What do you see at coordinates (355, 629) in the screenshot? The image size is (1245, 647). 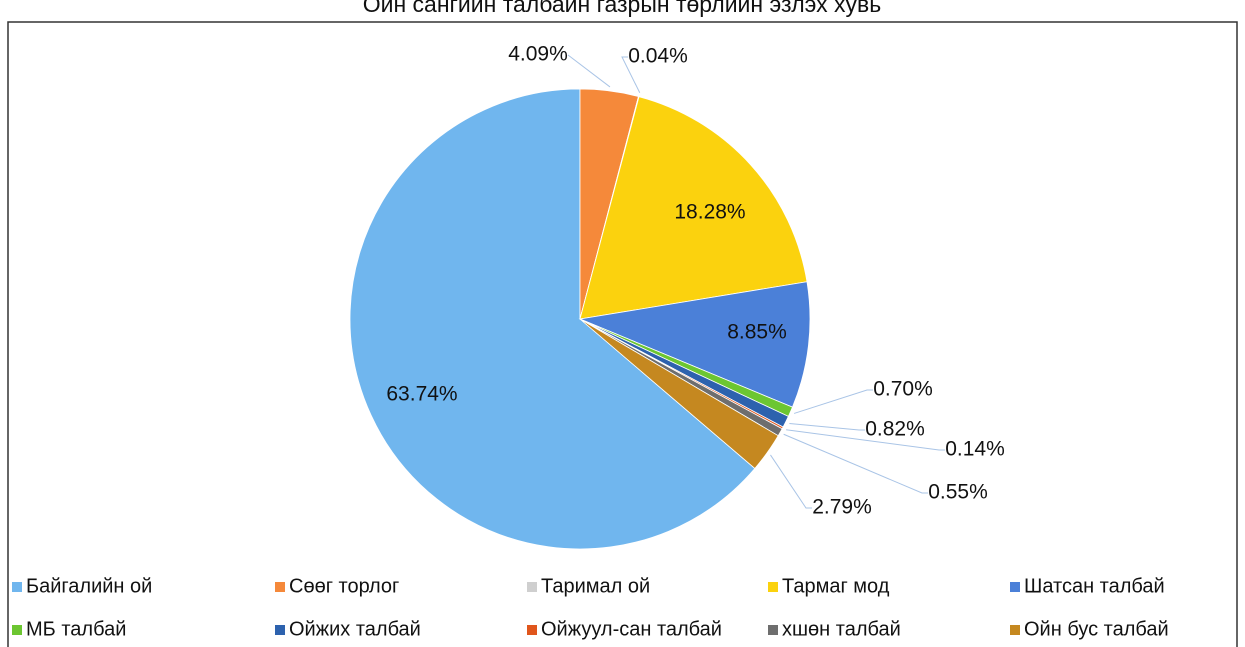 I see `legend-label: Ойжих талбай` at bounding box center [355, 629].